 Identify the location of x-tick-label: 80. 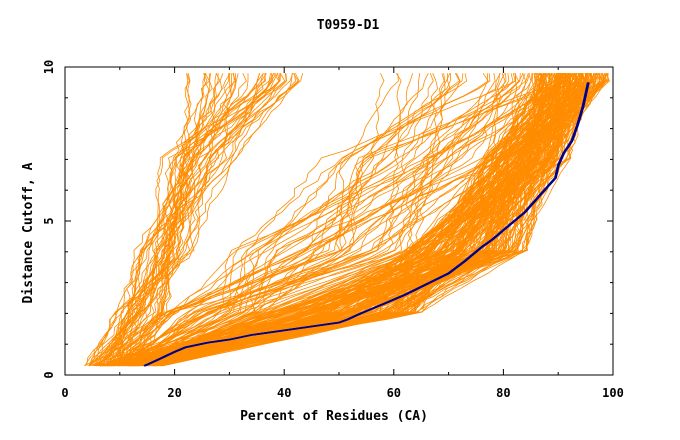
(503, 393).